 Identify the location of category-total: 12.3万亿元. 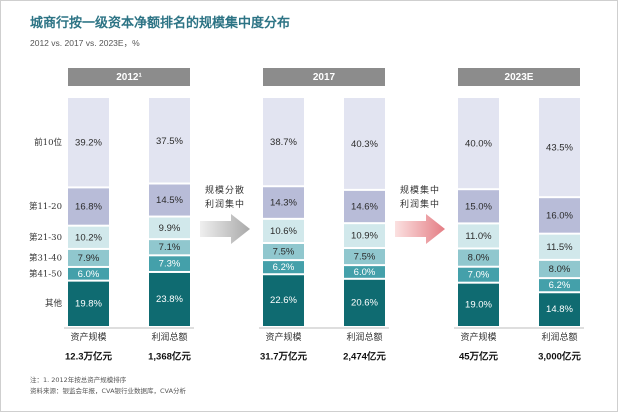
(88, 357).